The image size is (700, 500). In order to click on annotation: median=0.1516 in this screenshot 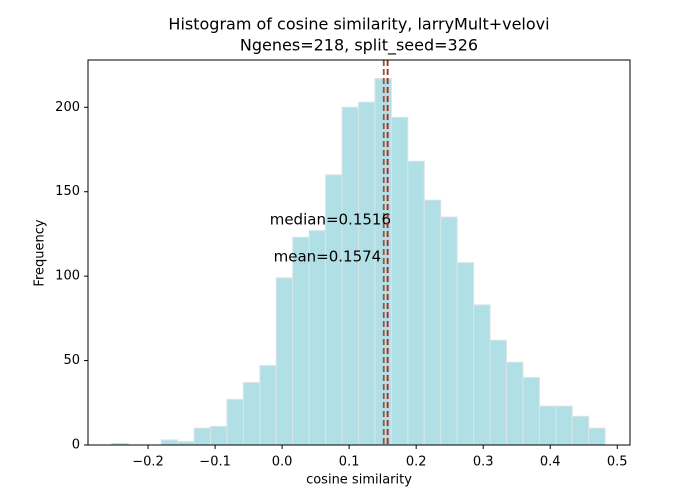, I will do `click(330, 220)`.